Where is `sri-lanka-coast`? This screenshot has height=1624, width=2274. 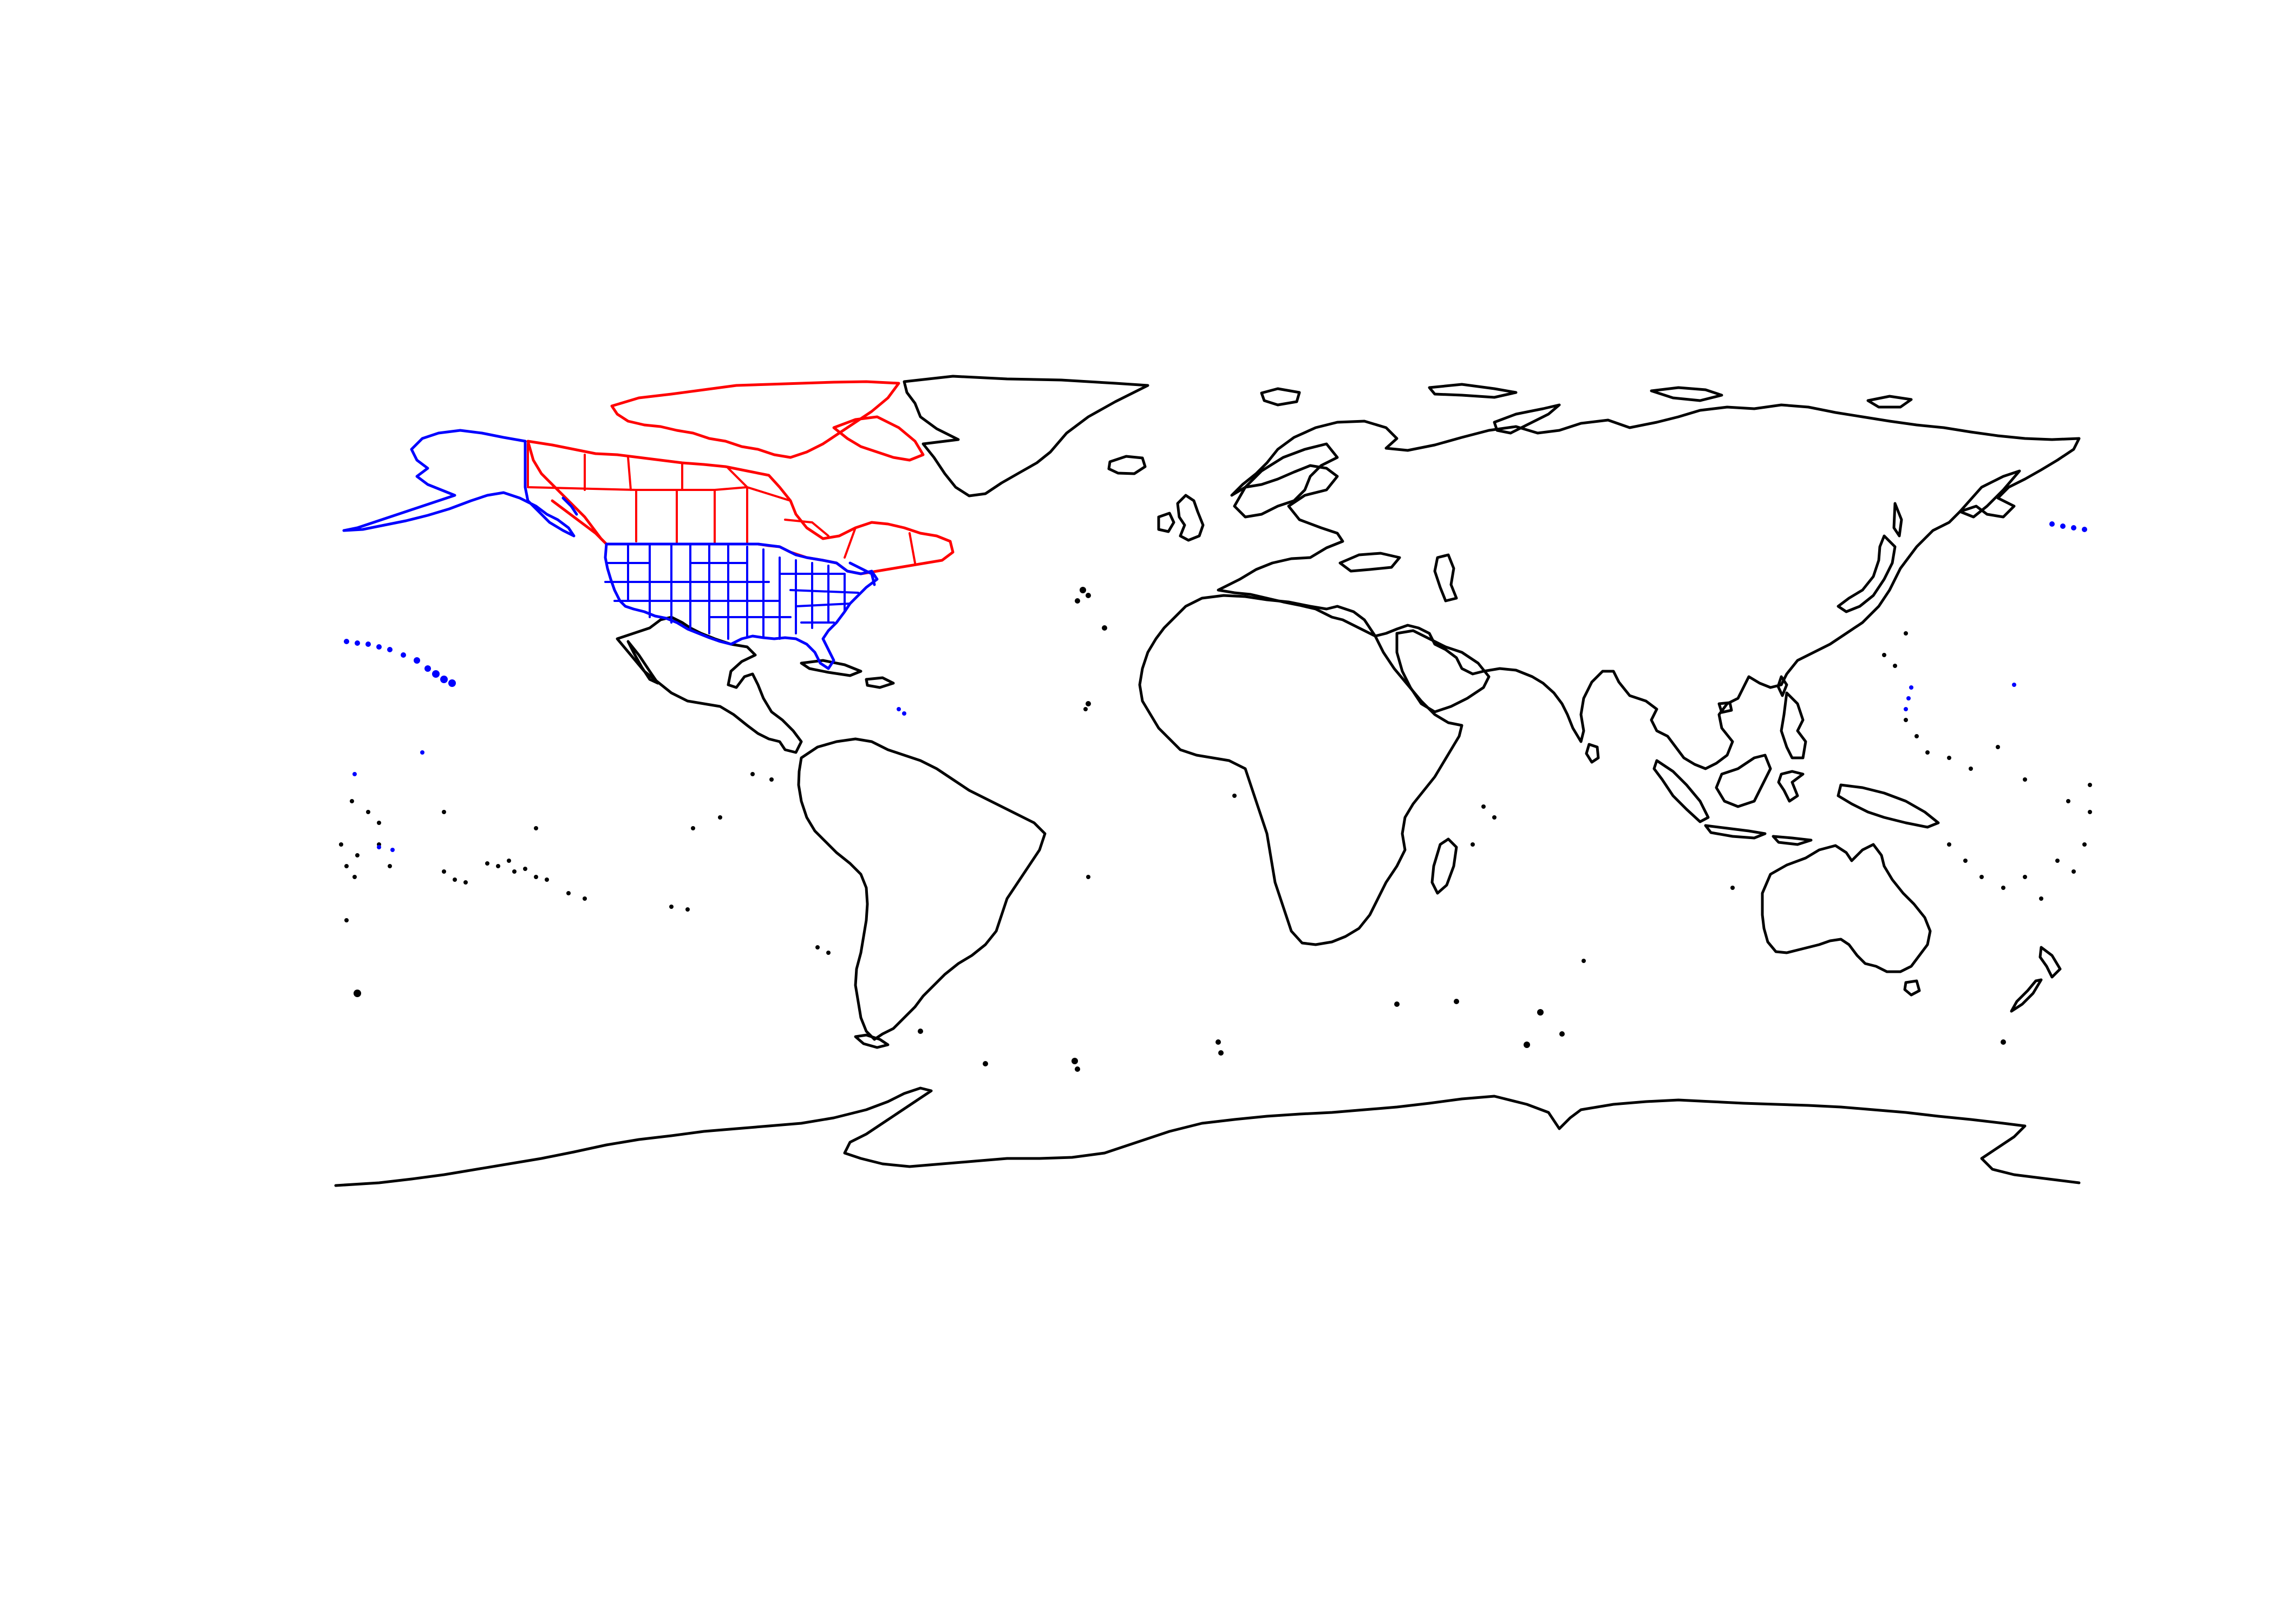
sri-lanka-coast is located at coordinates (1593, 753).